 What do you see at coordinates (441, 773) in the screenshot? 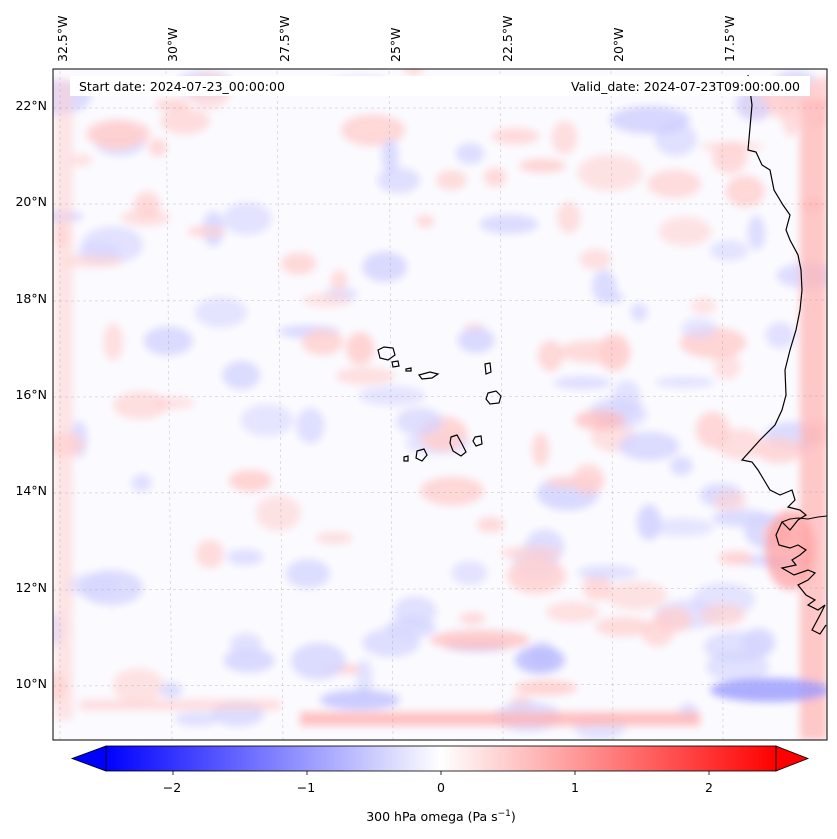
I see `colorbar-tick-marks` at bounding box center [441, 773].